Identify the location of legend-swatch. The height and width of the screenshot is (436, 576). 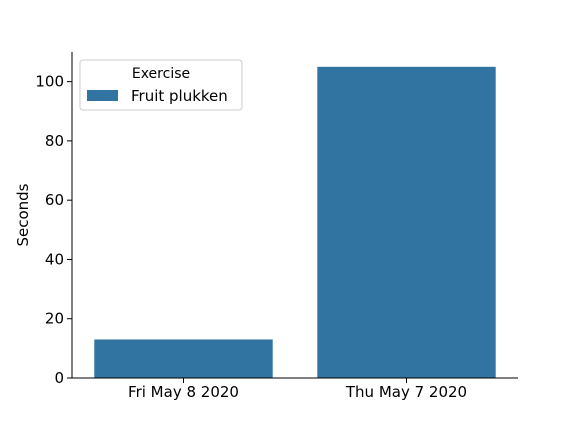
(102, 95).